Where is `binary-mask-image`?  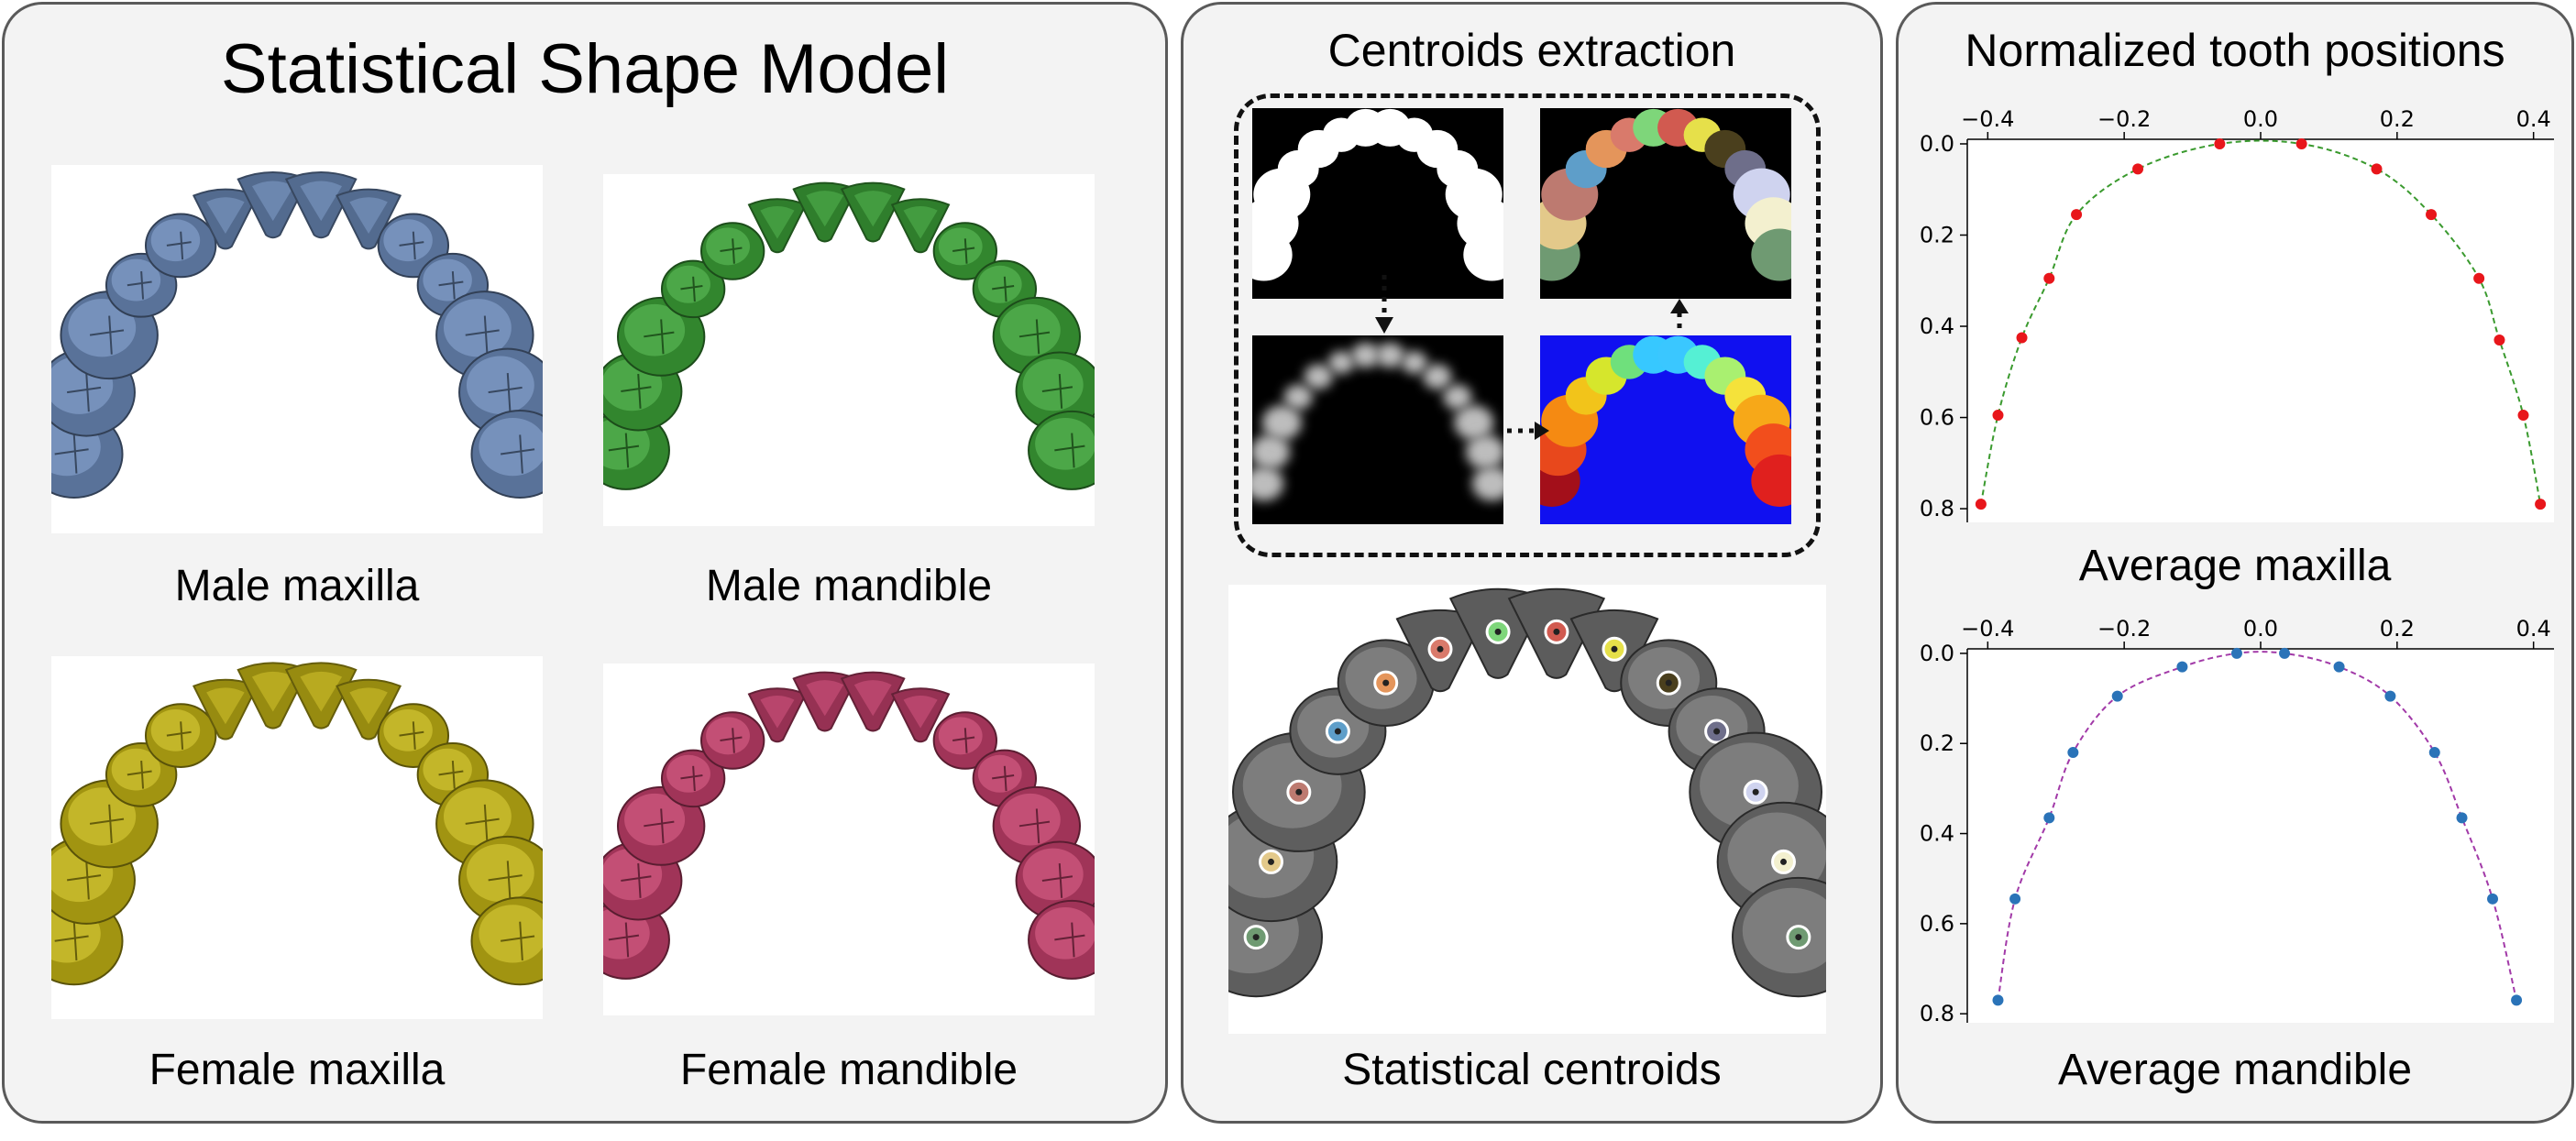
binary-mask-image is located at coordinates (1377, 203).